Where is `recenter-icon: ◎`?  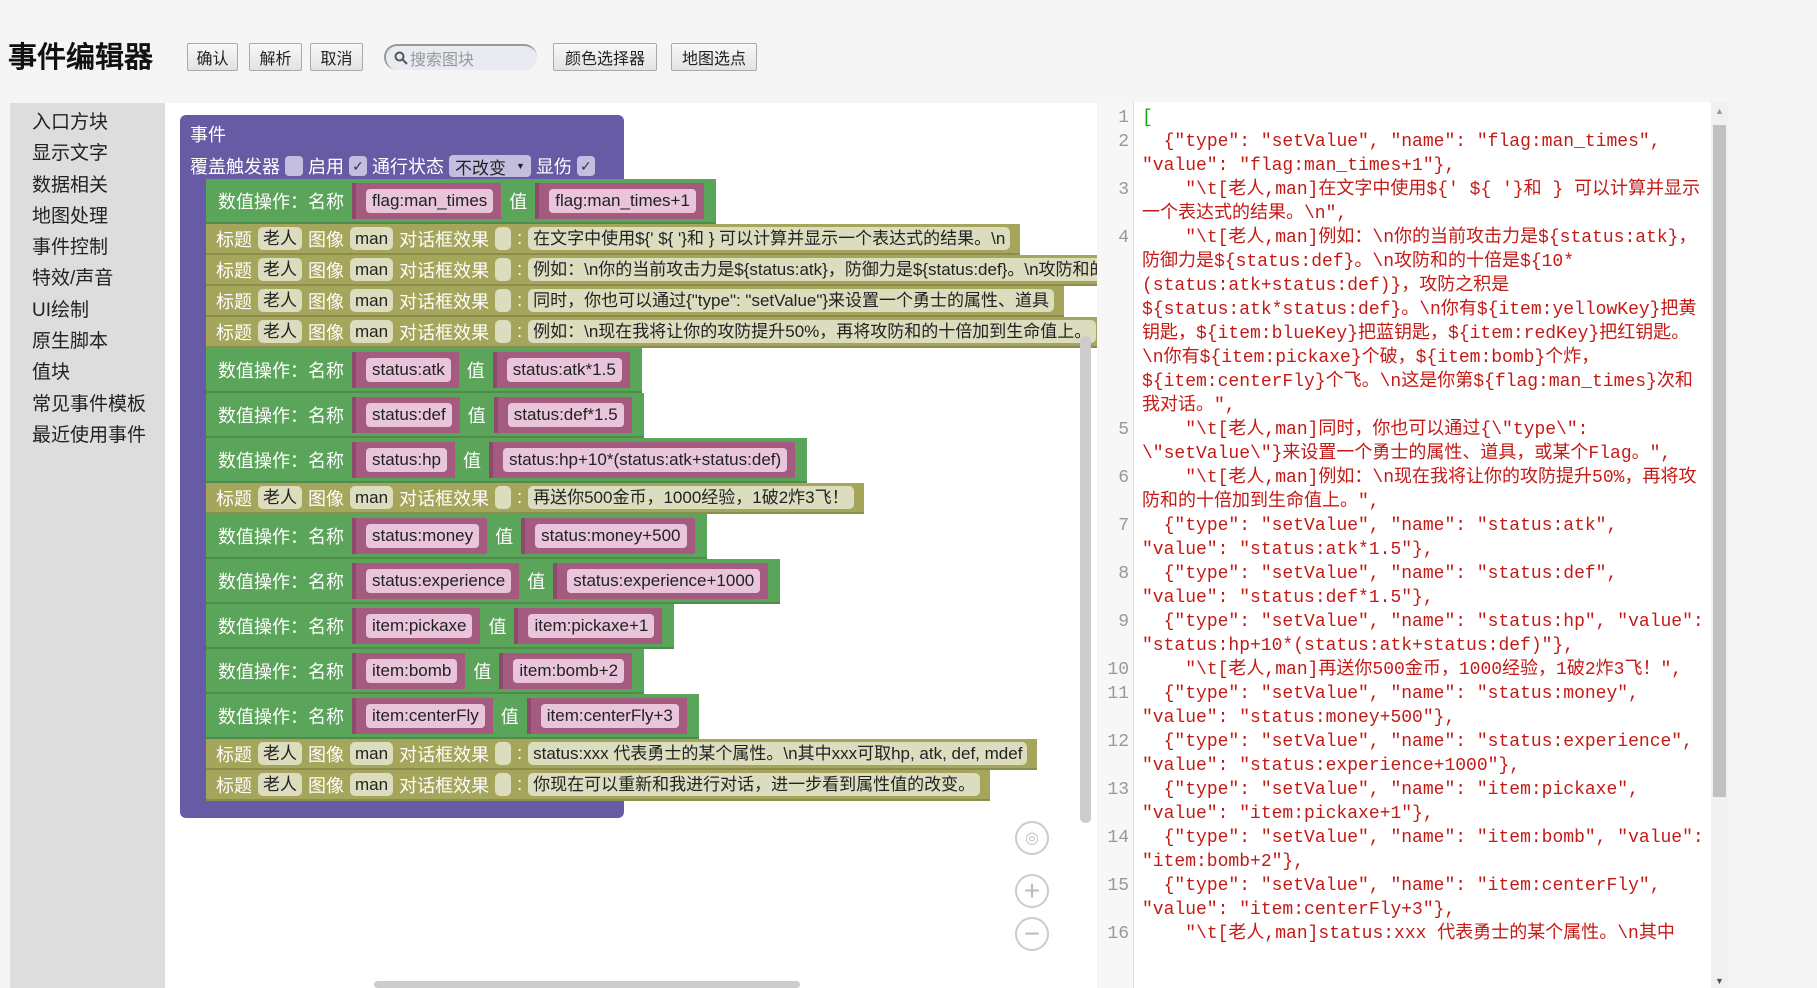 recenter-icon: ◎ is located at coordinates (1032, 838).